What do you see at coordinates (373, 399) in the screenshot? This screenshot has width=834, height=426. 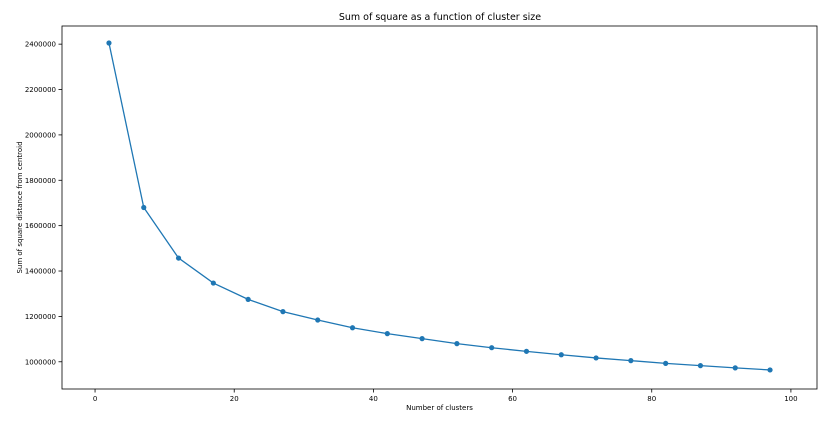 I see `x-tick-label: 40` at bounding box center [373, 399].